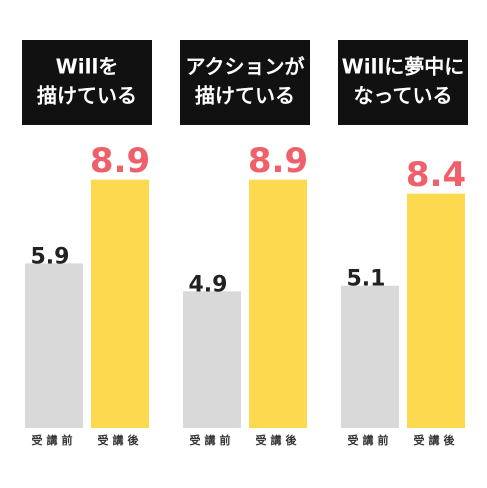  Describe the element at coordinates (366, 279) in the screenshot. I see `value-label: 5.1` at that location.